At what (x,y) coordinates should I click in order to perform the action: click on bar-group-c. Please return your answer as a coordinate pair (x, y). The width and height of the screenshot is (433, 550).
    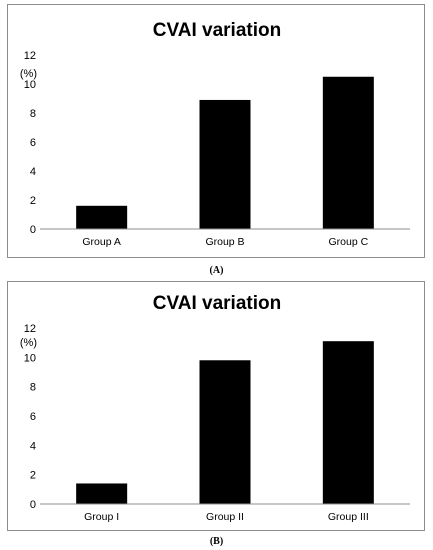
    Looking at the image, I should click on (348, 152).